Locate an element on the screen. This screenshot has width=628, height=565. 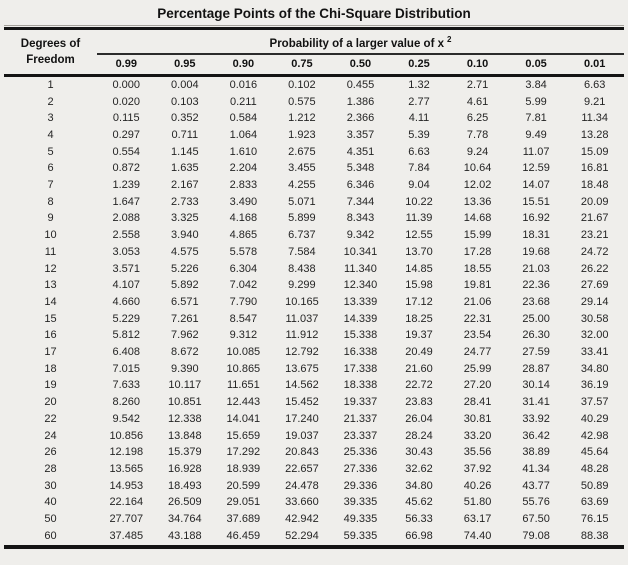
value-cell: 2.558 is located at coordinates (126, 235).